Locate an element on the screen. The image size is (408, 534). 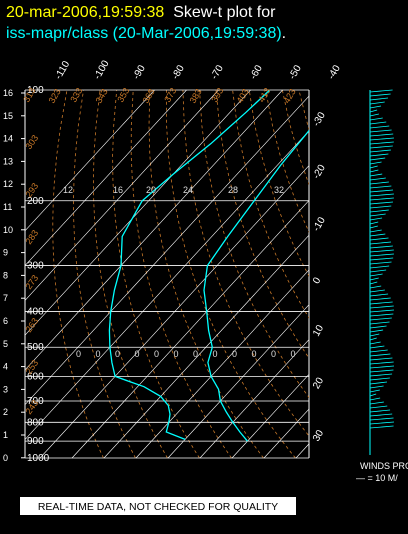
temperature-tick-label: -100 is located at coordinates (102, 69).